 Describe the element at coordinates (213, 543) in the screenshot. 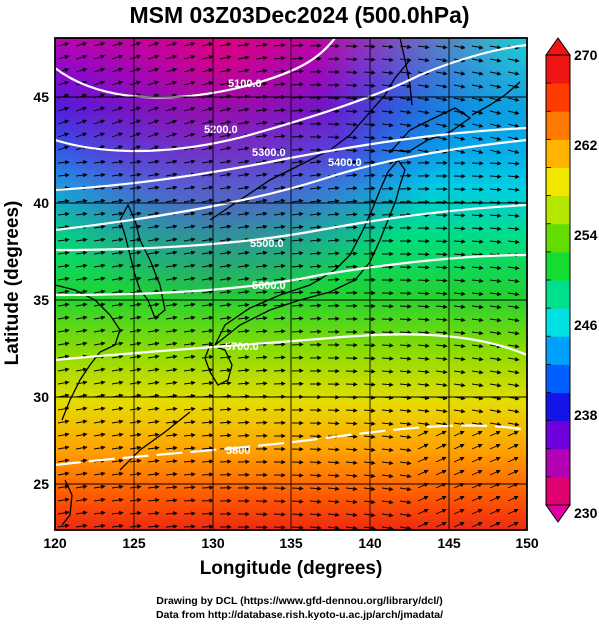

I see `x-tick-130: 130` at that location.